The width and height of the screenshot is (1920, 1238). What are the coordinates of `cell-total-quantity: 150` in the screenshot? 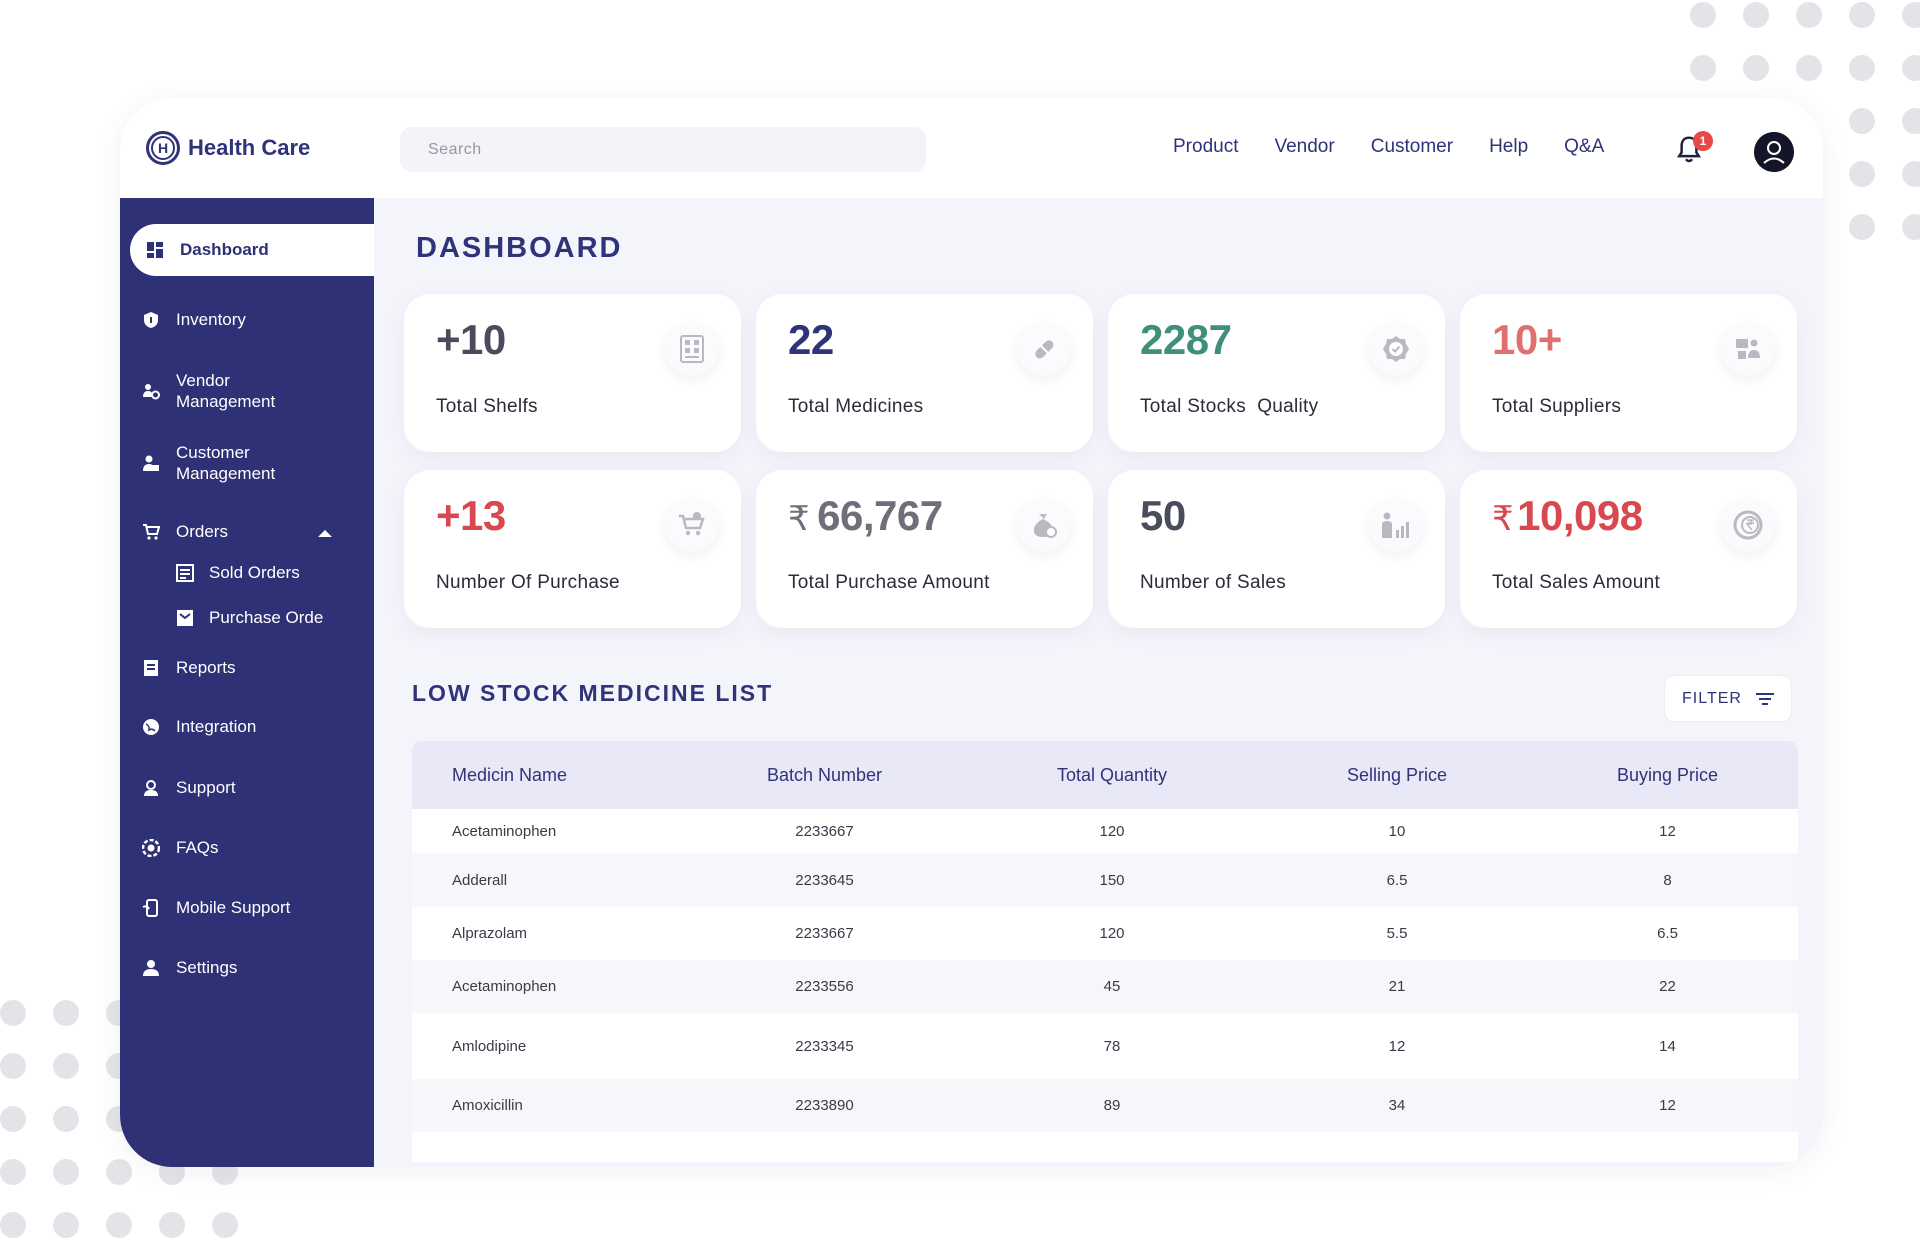 It's located at (1112, 880).